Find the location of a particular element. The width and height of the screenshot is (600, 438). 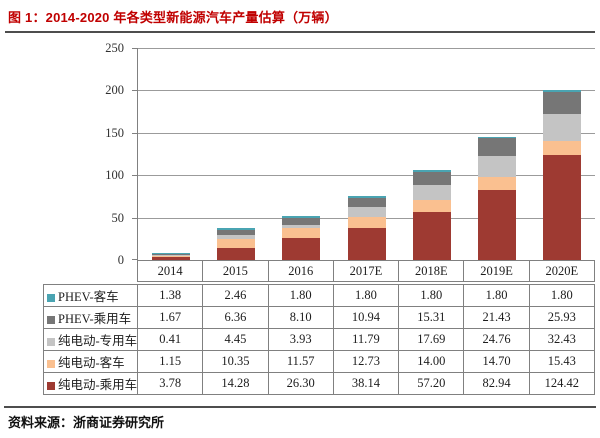

legend-cell: 纯电动-专用车 is located at coordinates (90, 339).